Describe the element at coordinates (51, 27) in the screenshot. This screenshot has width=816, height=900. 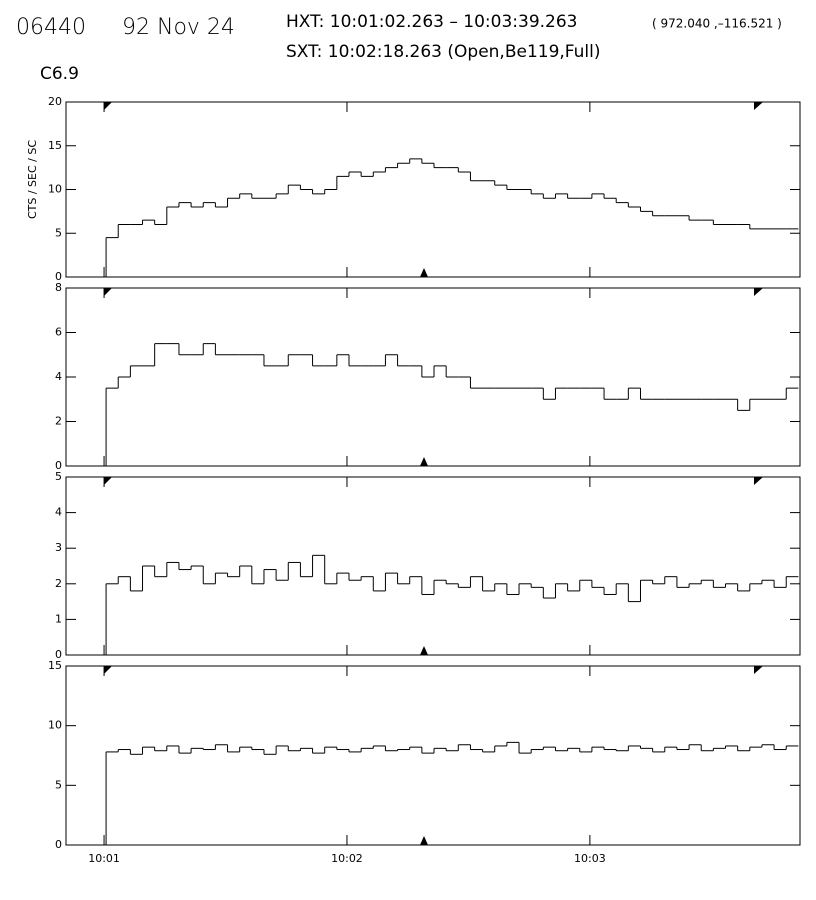
I see `obs-id: 06440` at that location.